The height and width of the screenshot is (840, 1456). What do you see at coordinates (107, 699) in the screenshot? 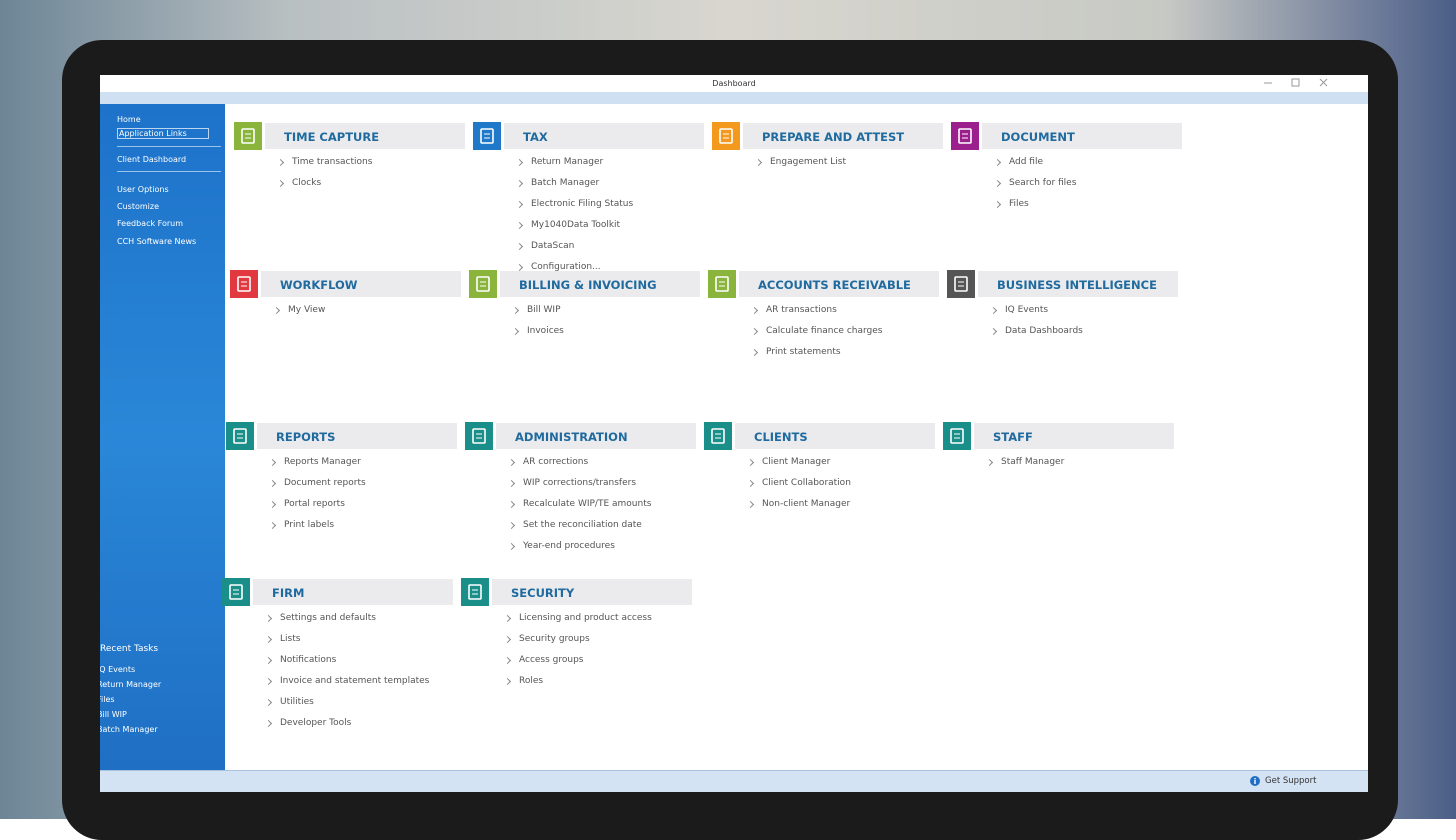
I see `recent-task-link: Files` at bounding box center [107, 699].